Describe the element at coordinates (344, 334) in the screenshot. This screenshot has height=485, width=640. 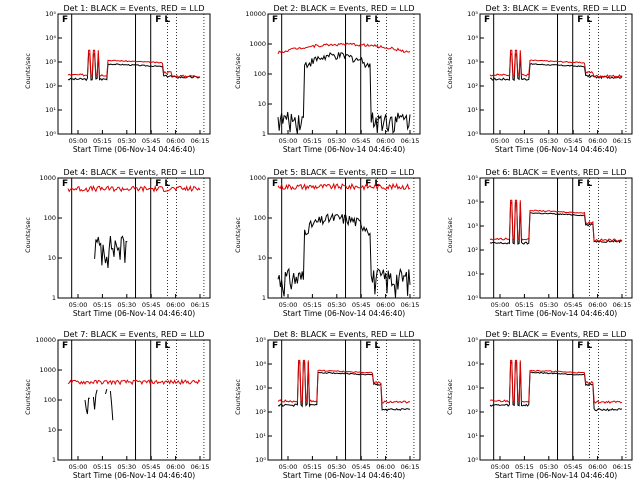
I see `chart-title: Det 8: BLACK = Events, RED = LLD` at that location.